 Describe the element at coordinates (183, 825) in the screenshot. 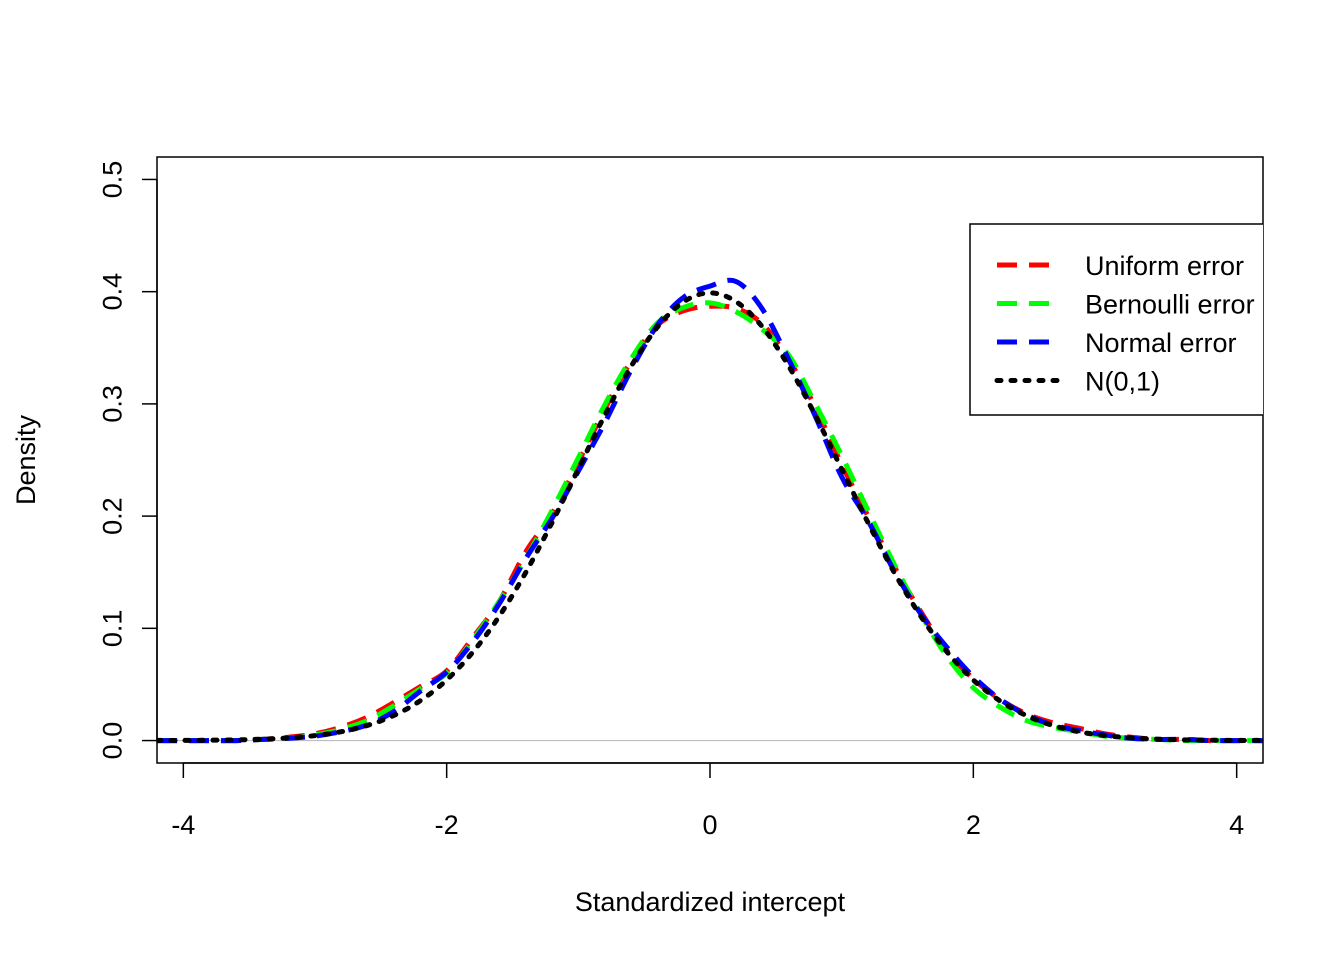

I see `x-tick-label: -4` at that location.